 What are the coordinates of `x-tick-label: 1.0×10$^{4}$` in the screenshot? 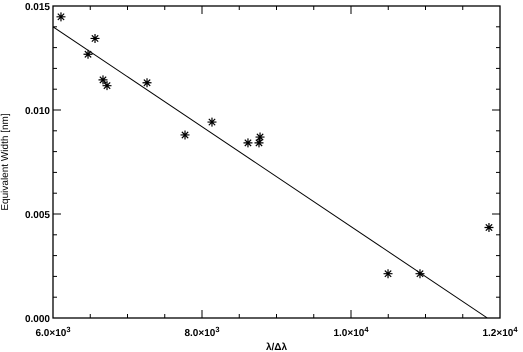 It's located at (351, 331).